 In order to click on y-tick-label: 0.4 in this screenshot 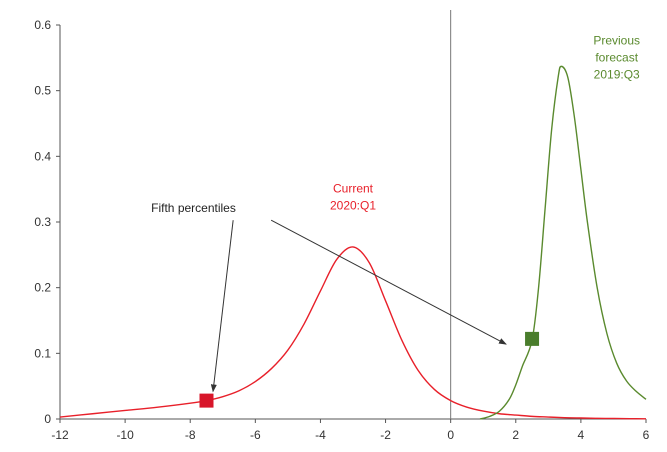, I will do `click(42, 156)`.